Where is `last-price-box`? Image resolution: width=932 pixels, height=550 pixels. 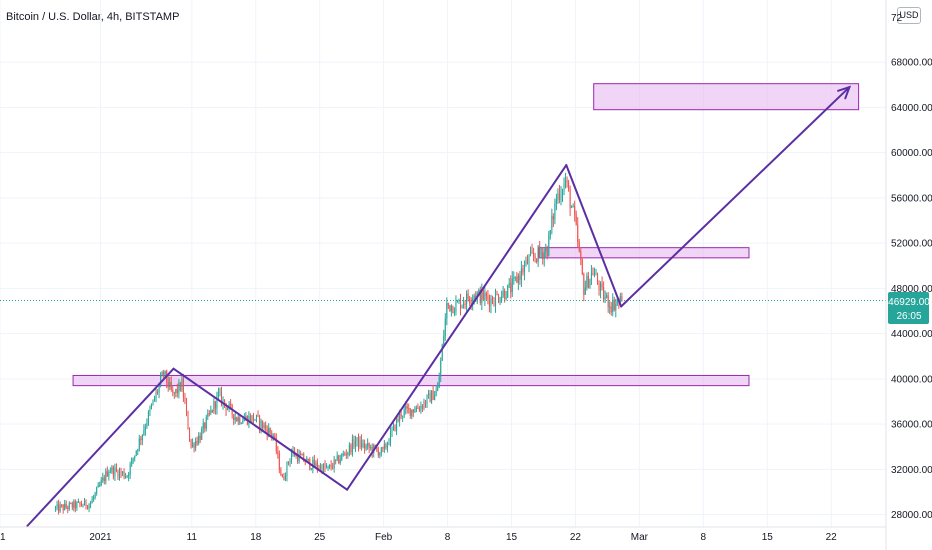 last-price-box is located at coordinates (908, 308).